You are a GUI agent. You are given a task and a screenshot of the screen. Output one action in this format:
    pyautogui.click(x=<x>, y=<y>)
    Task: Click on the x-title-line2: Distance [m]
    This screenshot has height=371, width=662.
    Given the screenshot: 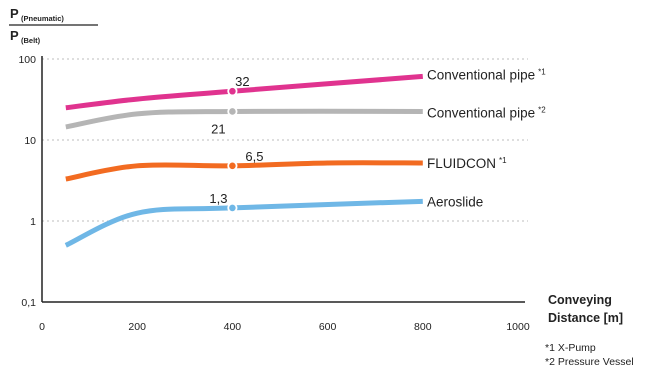 What is the action you would take?
    pyautogui.click(x=585, y=318)
    